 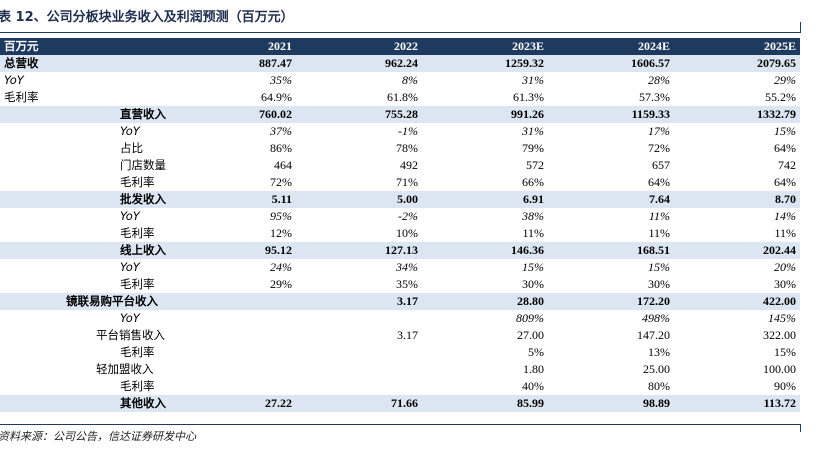 What do you see at coordinates (359, 403) in the screenshot?
I see `value-cell: 71.66` at bounding box center [359, 403].